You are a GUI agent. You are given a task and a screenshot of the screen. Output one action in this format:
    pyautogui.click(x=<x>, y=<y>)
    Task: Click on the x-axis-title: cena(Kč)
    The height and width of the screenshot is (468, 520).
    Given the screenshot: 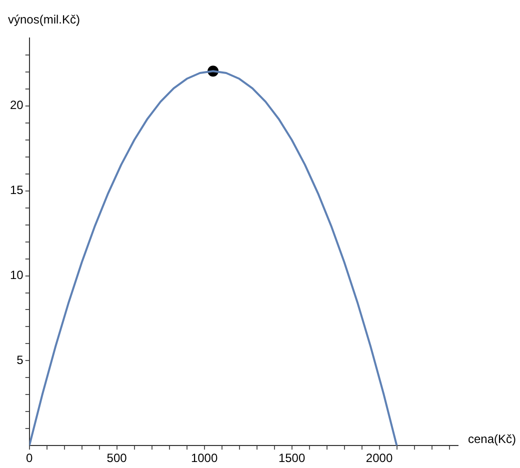 What is the action you would take?
    pyautogui.click(x=492, y=439)
    